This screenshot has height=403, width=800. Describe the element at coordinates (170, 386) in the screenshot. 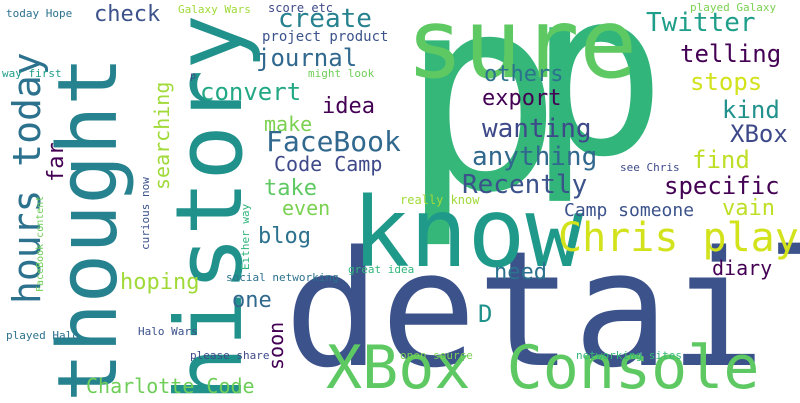

I see `word-charlotte-code: Charlotte Code` at that location.